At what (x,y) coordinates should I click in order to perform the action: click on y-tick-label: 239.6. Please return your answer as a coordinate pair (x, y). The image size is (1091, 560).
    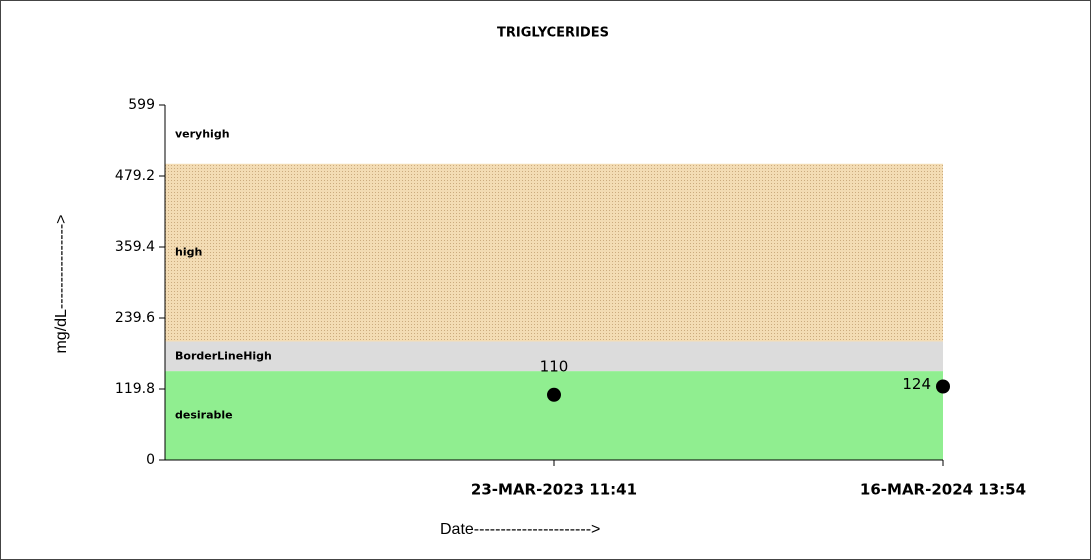
    Looking at the image, I should click on (135, 318).